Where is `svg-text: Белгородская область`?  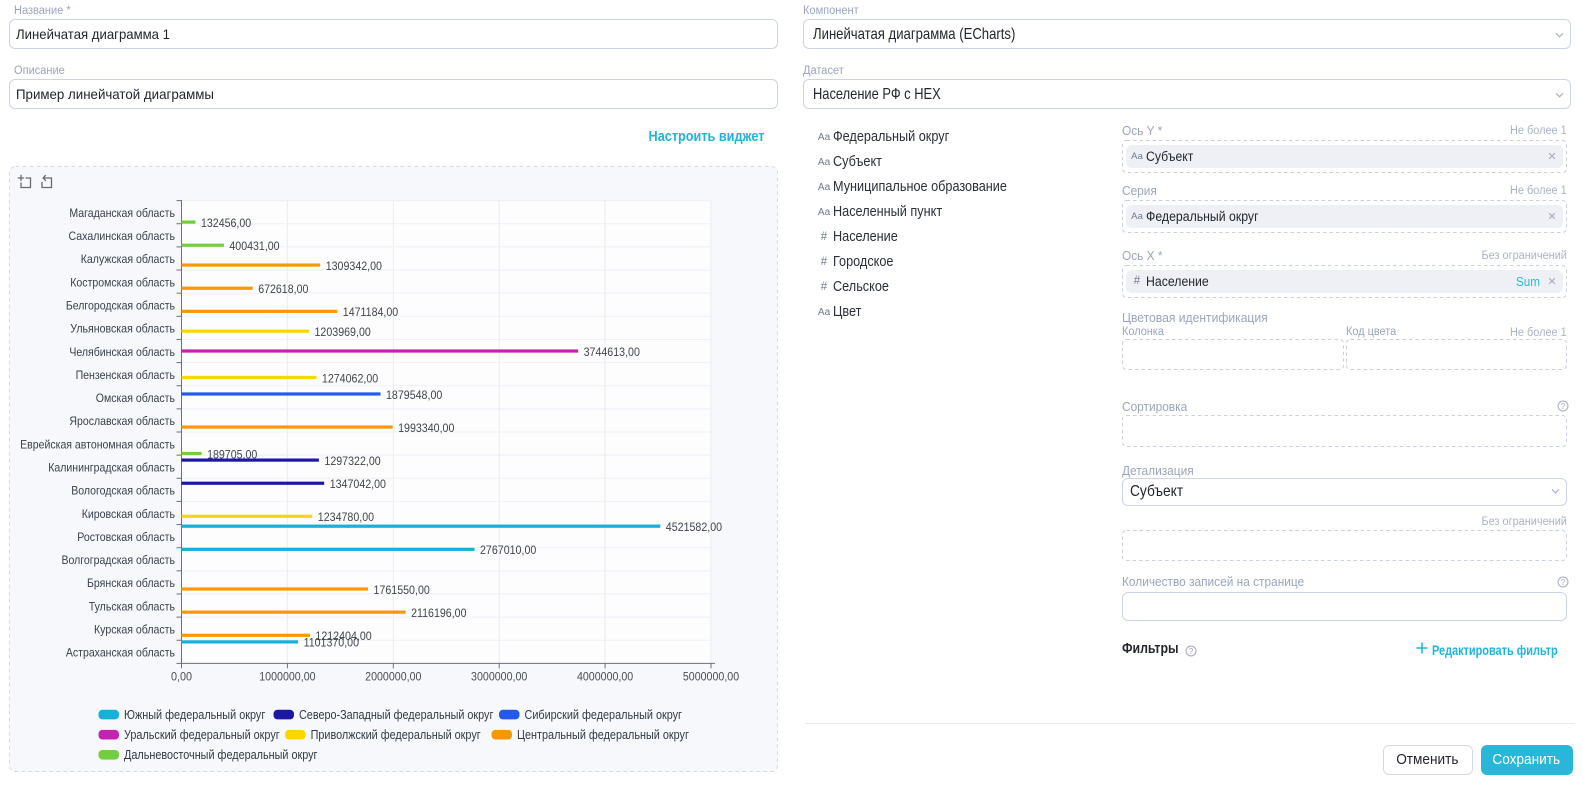 svg-text: Белгородская область is located at coordinates (120, 306).